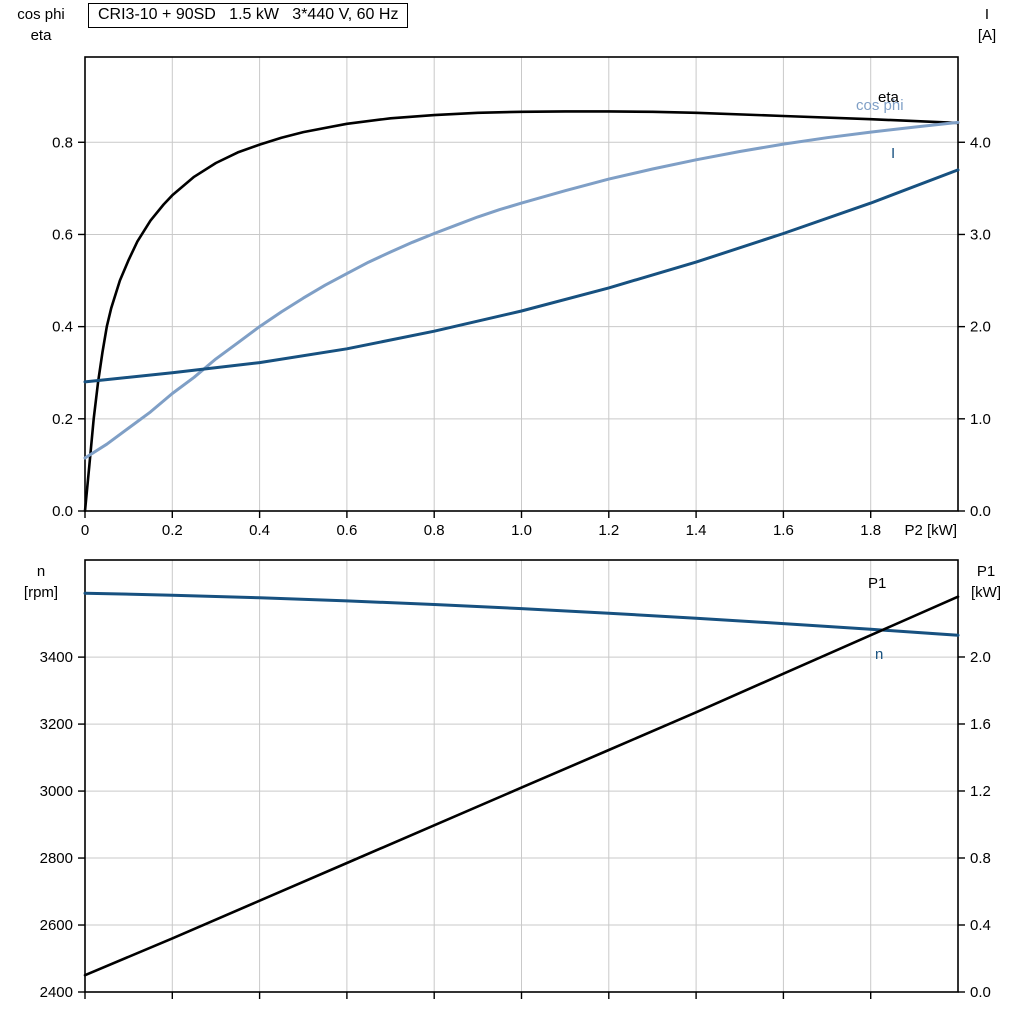 The height and width of the screenshot is (1024, 1024). What do you see at coordinates (893, 153) in the screenshot?
I see `current-curve-label: I` at bounding box center [893, 153].